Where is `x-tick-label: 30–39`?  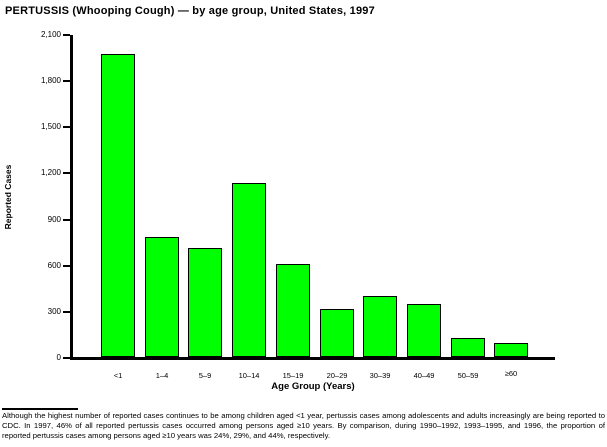 x-tick-label: 30–39 is located at coordinates (380, 375).